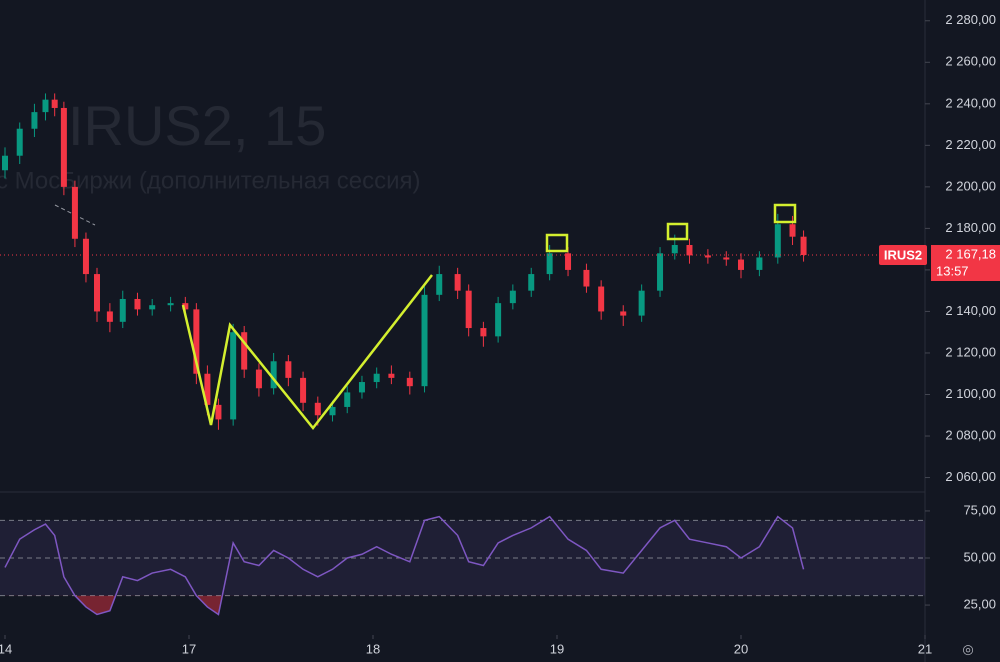 This screenshot has height=662, width=1000. I want to click on y-tick-label: 75,00, so click(979, 509).